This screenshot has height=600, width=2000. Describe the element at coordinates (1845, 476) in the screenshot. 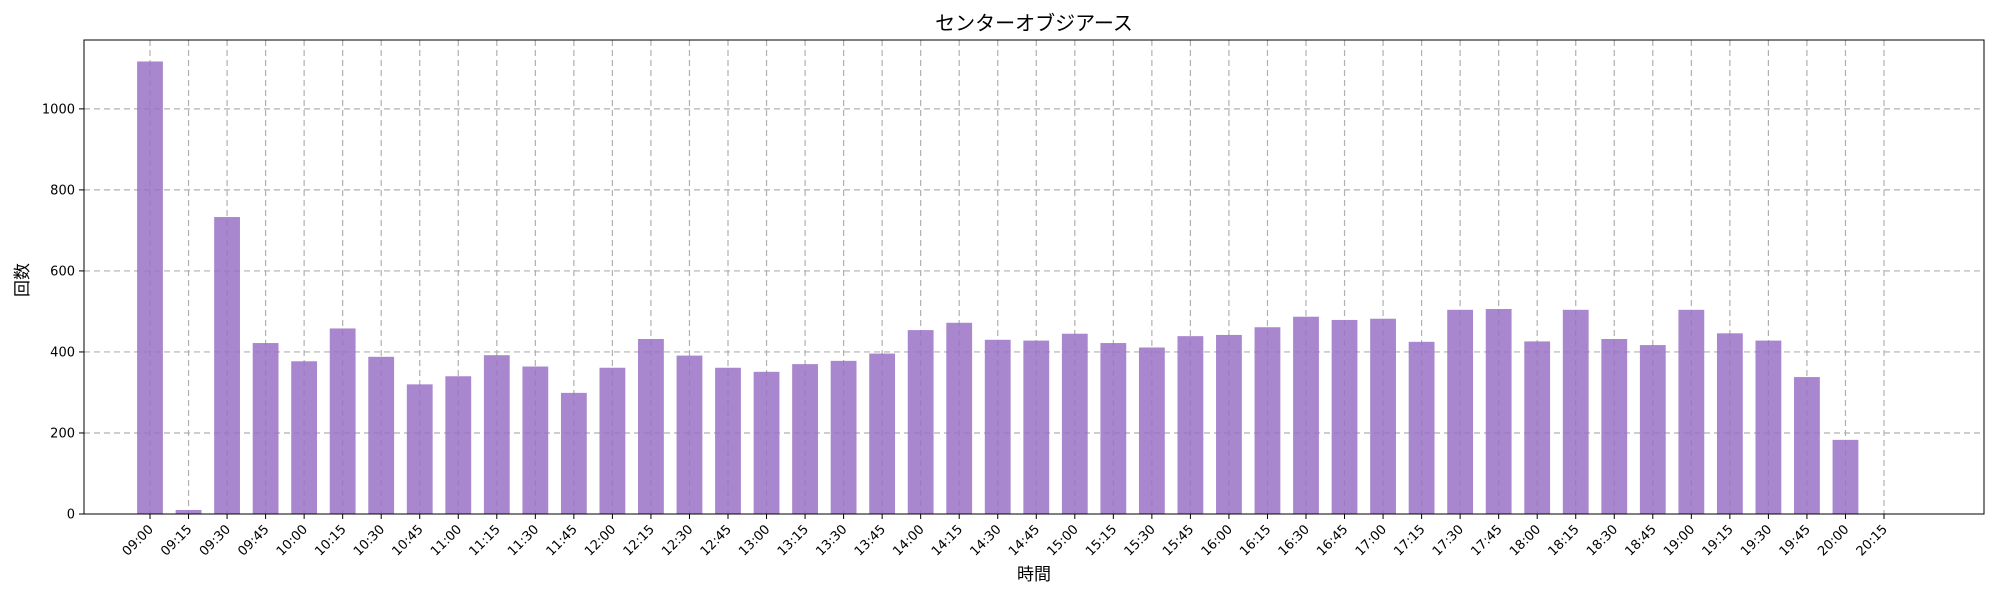

I see `bar-2000` at that location.